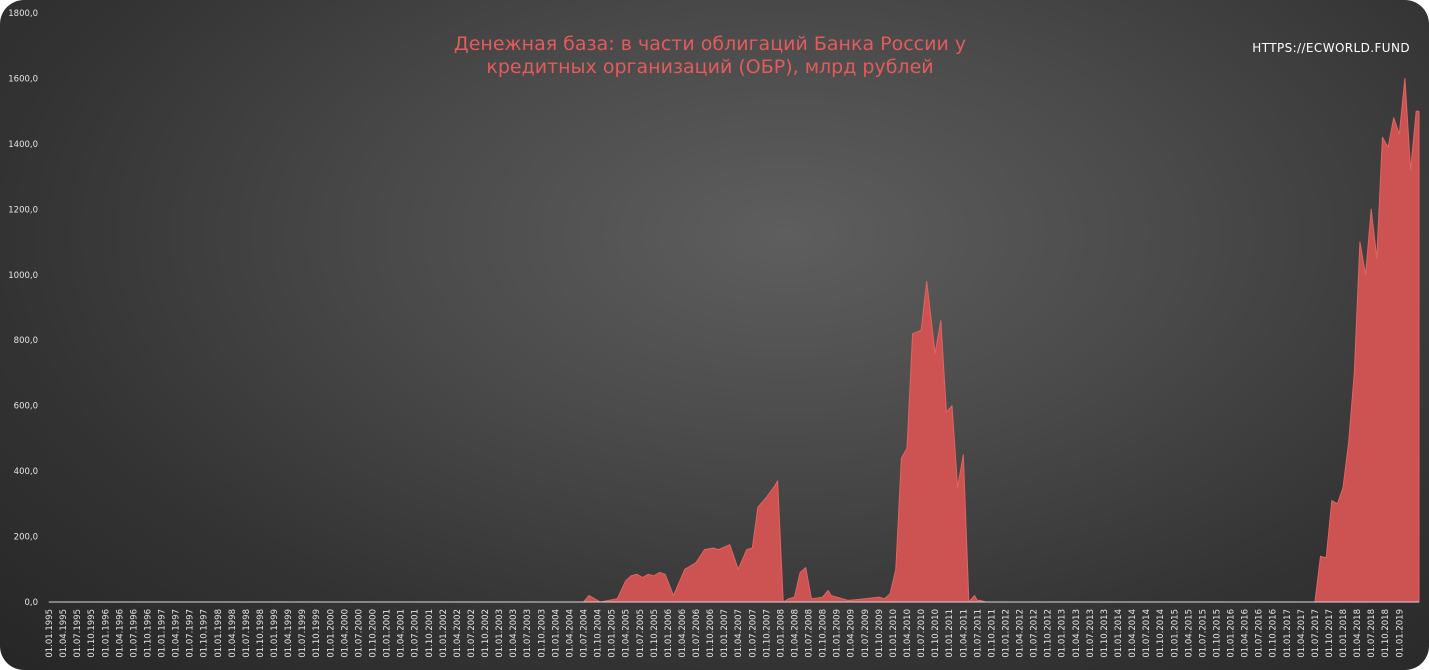 The width and height of the screenshot is (1429, 670). I want to click on x-tick-label: 01.07.2011, so click(978, 633).